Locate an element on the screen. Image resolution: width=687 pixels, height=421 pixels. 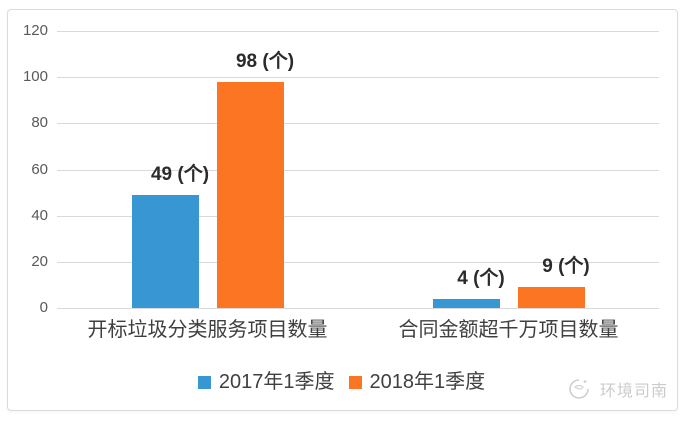
y-axis-tick-label: 60 is located at coordinates (39, 169).